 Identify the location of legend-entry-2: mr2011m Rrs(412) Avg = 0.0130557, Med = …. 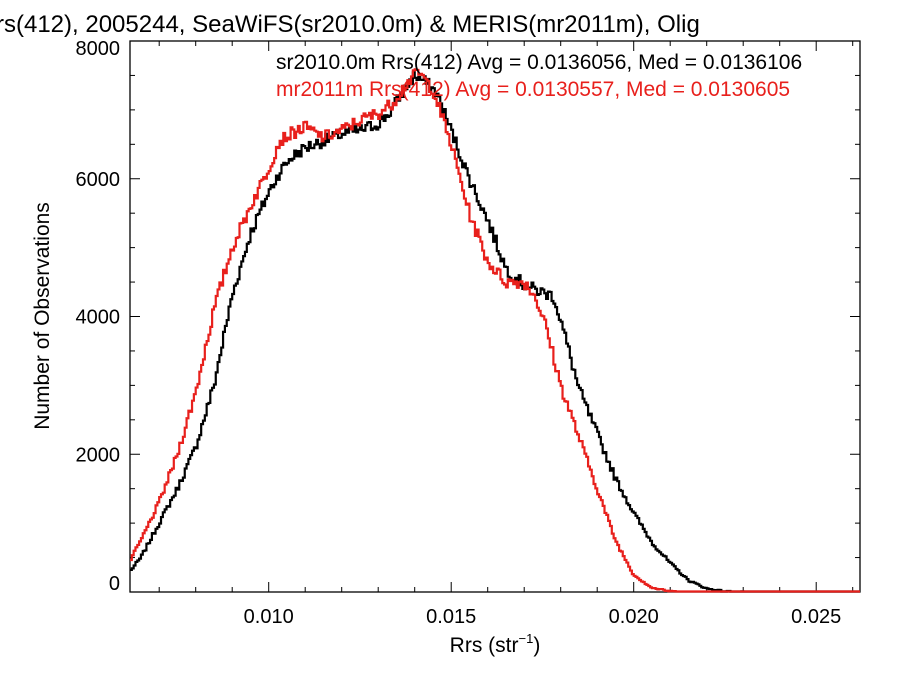
(533, 89).